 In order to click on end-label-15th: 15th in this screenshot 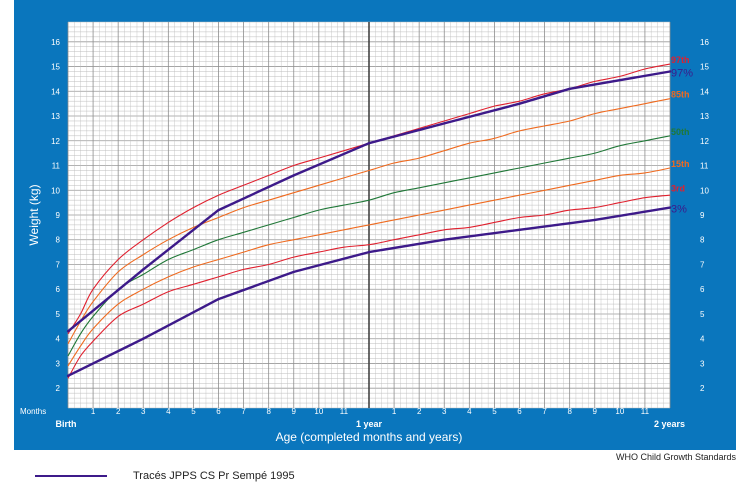, I will do `click(680, 164)`.